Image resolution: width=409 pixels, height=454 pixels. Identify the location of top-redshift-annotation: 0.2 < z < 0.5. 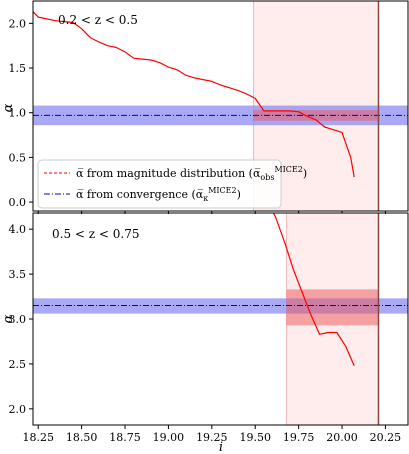
(98, 20).